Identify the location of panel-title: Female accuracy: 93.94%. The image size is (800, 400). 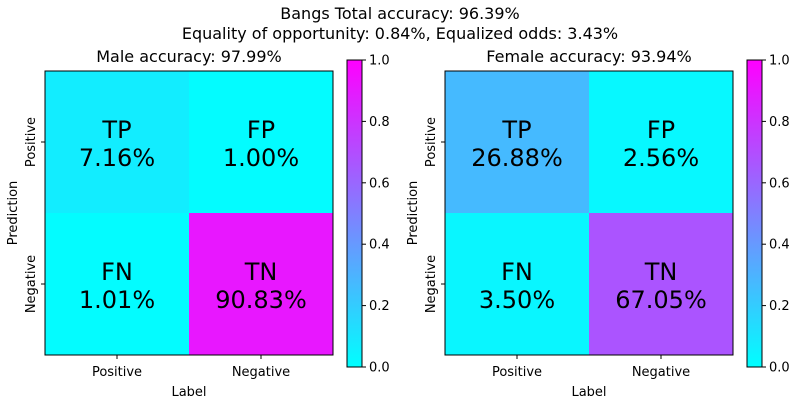
(588, 56).